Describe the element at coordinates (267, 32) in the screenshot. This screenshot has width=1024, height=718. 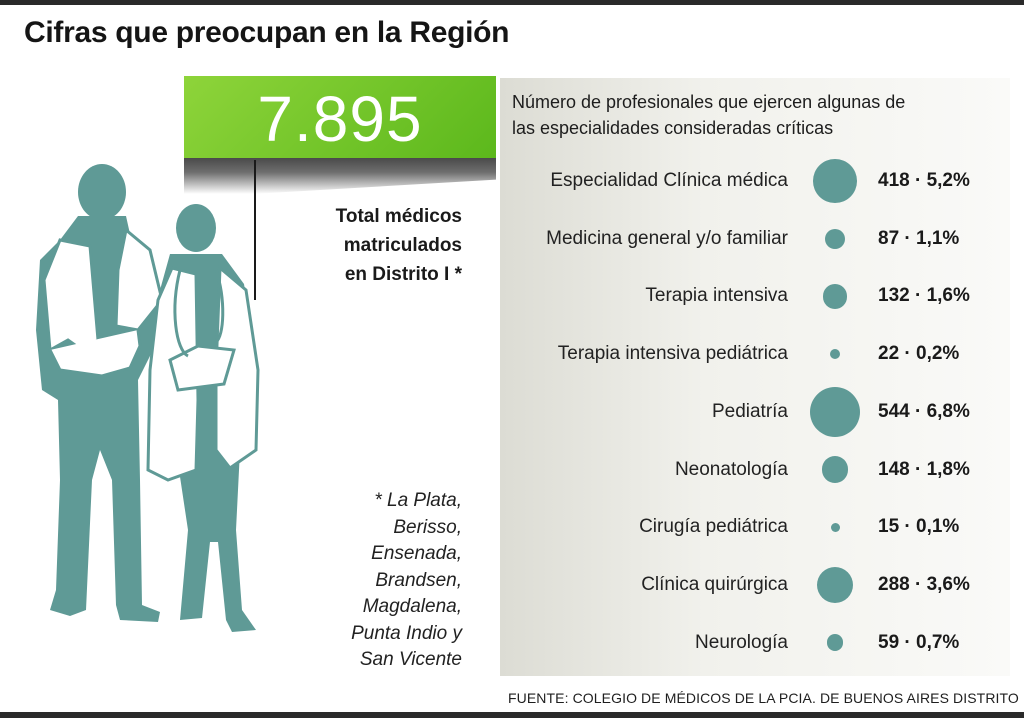
I see `page-title: Cifras que preocupan en la Región` at that location.